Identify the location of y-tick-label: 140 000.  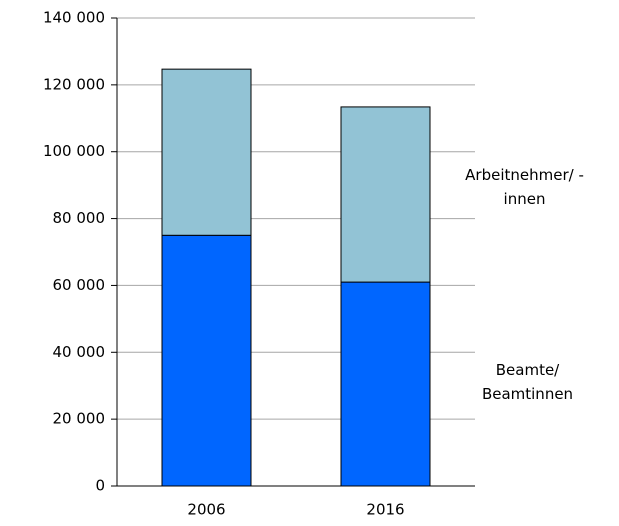
(74, 18).